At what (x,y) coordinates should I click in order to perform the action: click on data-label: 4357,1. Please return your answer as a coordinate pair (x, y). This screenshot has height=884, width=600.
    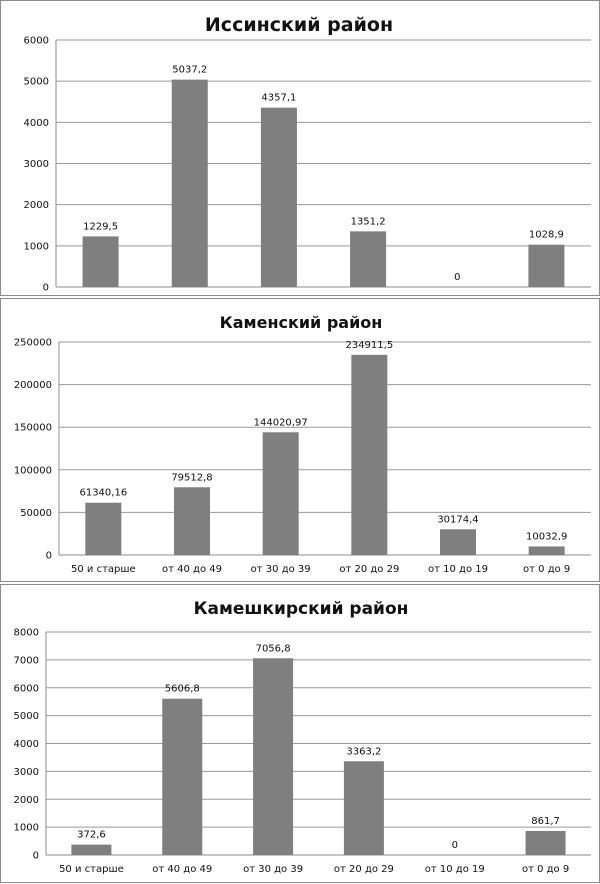
    Looking at the image, I should click on (278, 98).